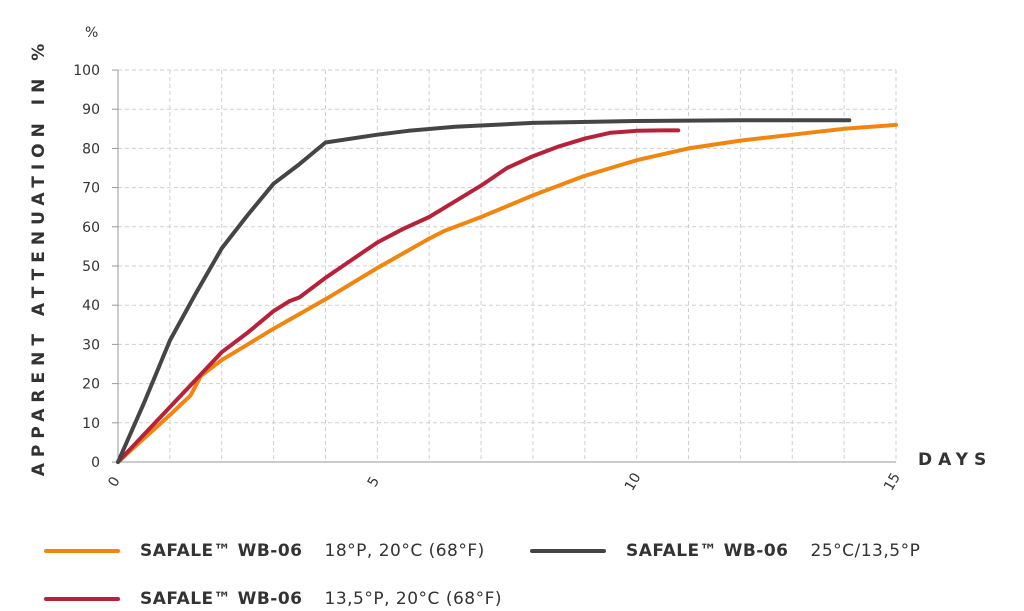  What do you see at coordinates (91, 110) in the screenshot?
I see `y-tick-label: 90` at bounding box center [91, 110].